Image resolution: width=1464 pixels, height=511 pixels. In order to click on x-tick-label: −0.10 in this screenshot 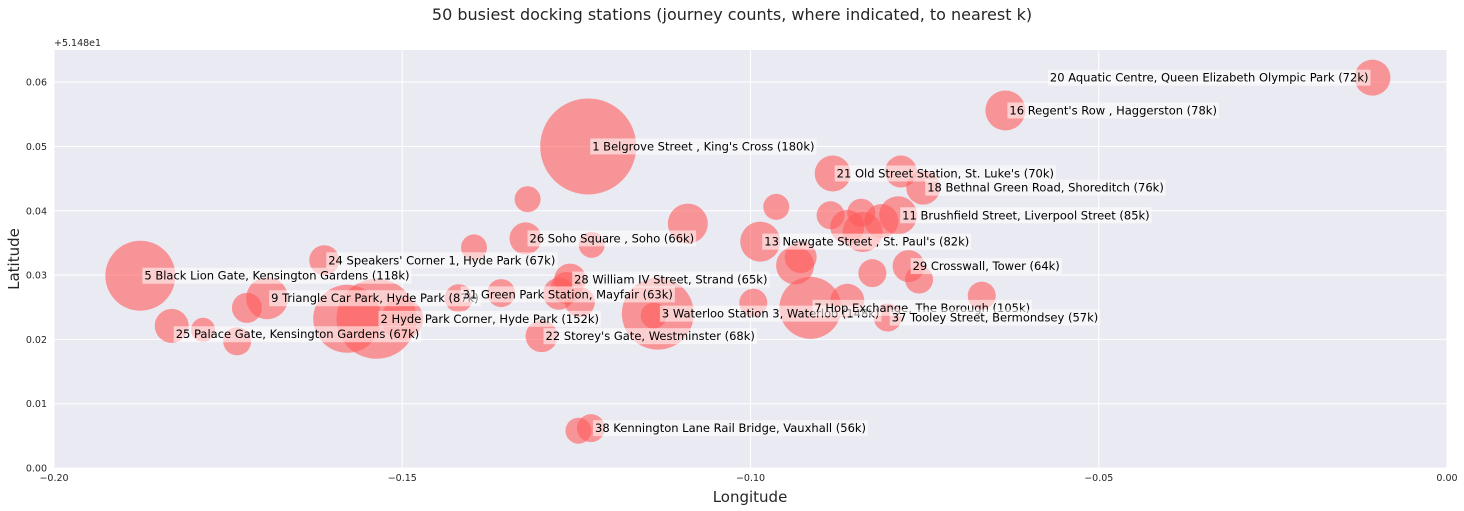, I will do `click(750, 478)`.